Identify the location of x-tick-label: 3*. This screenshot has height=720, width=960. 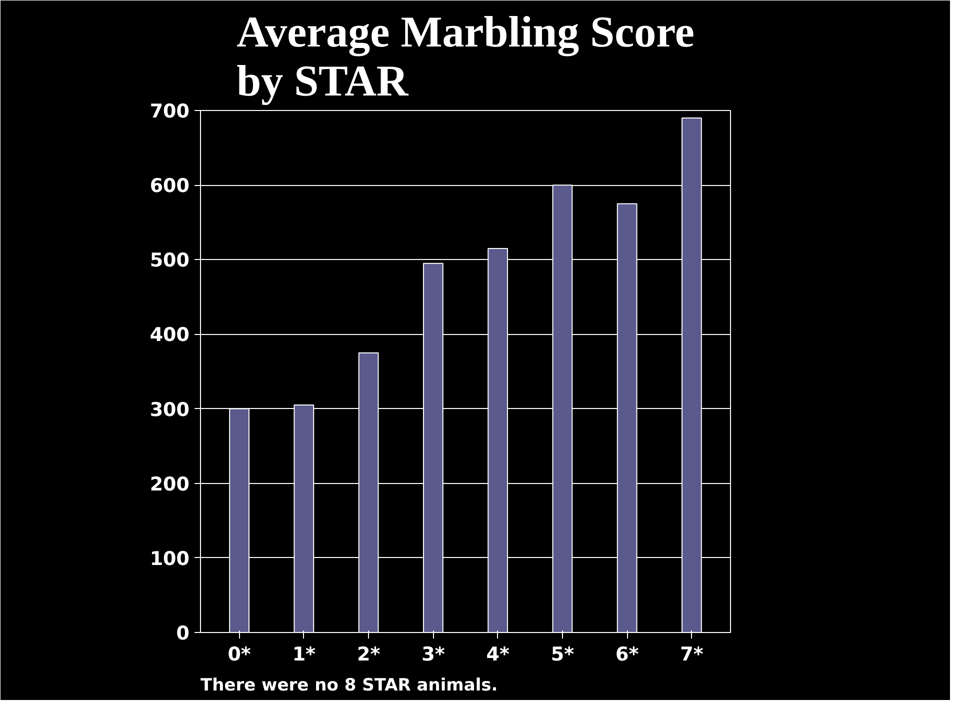
(433, 655).